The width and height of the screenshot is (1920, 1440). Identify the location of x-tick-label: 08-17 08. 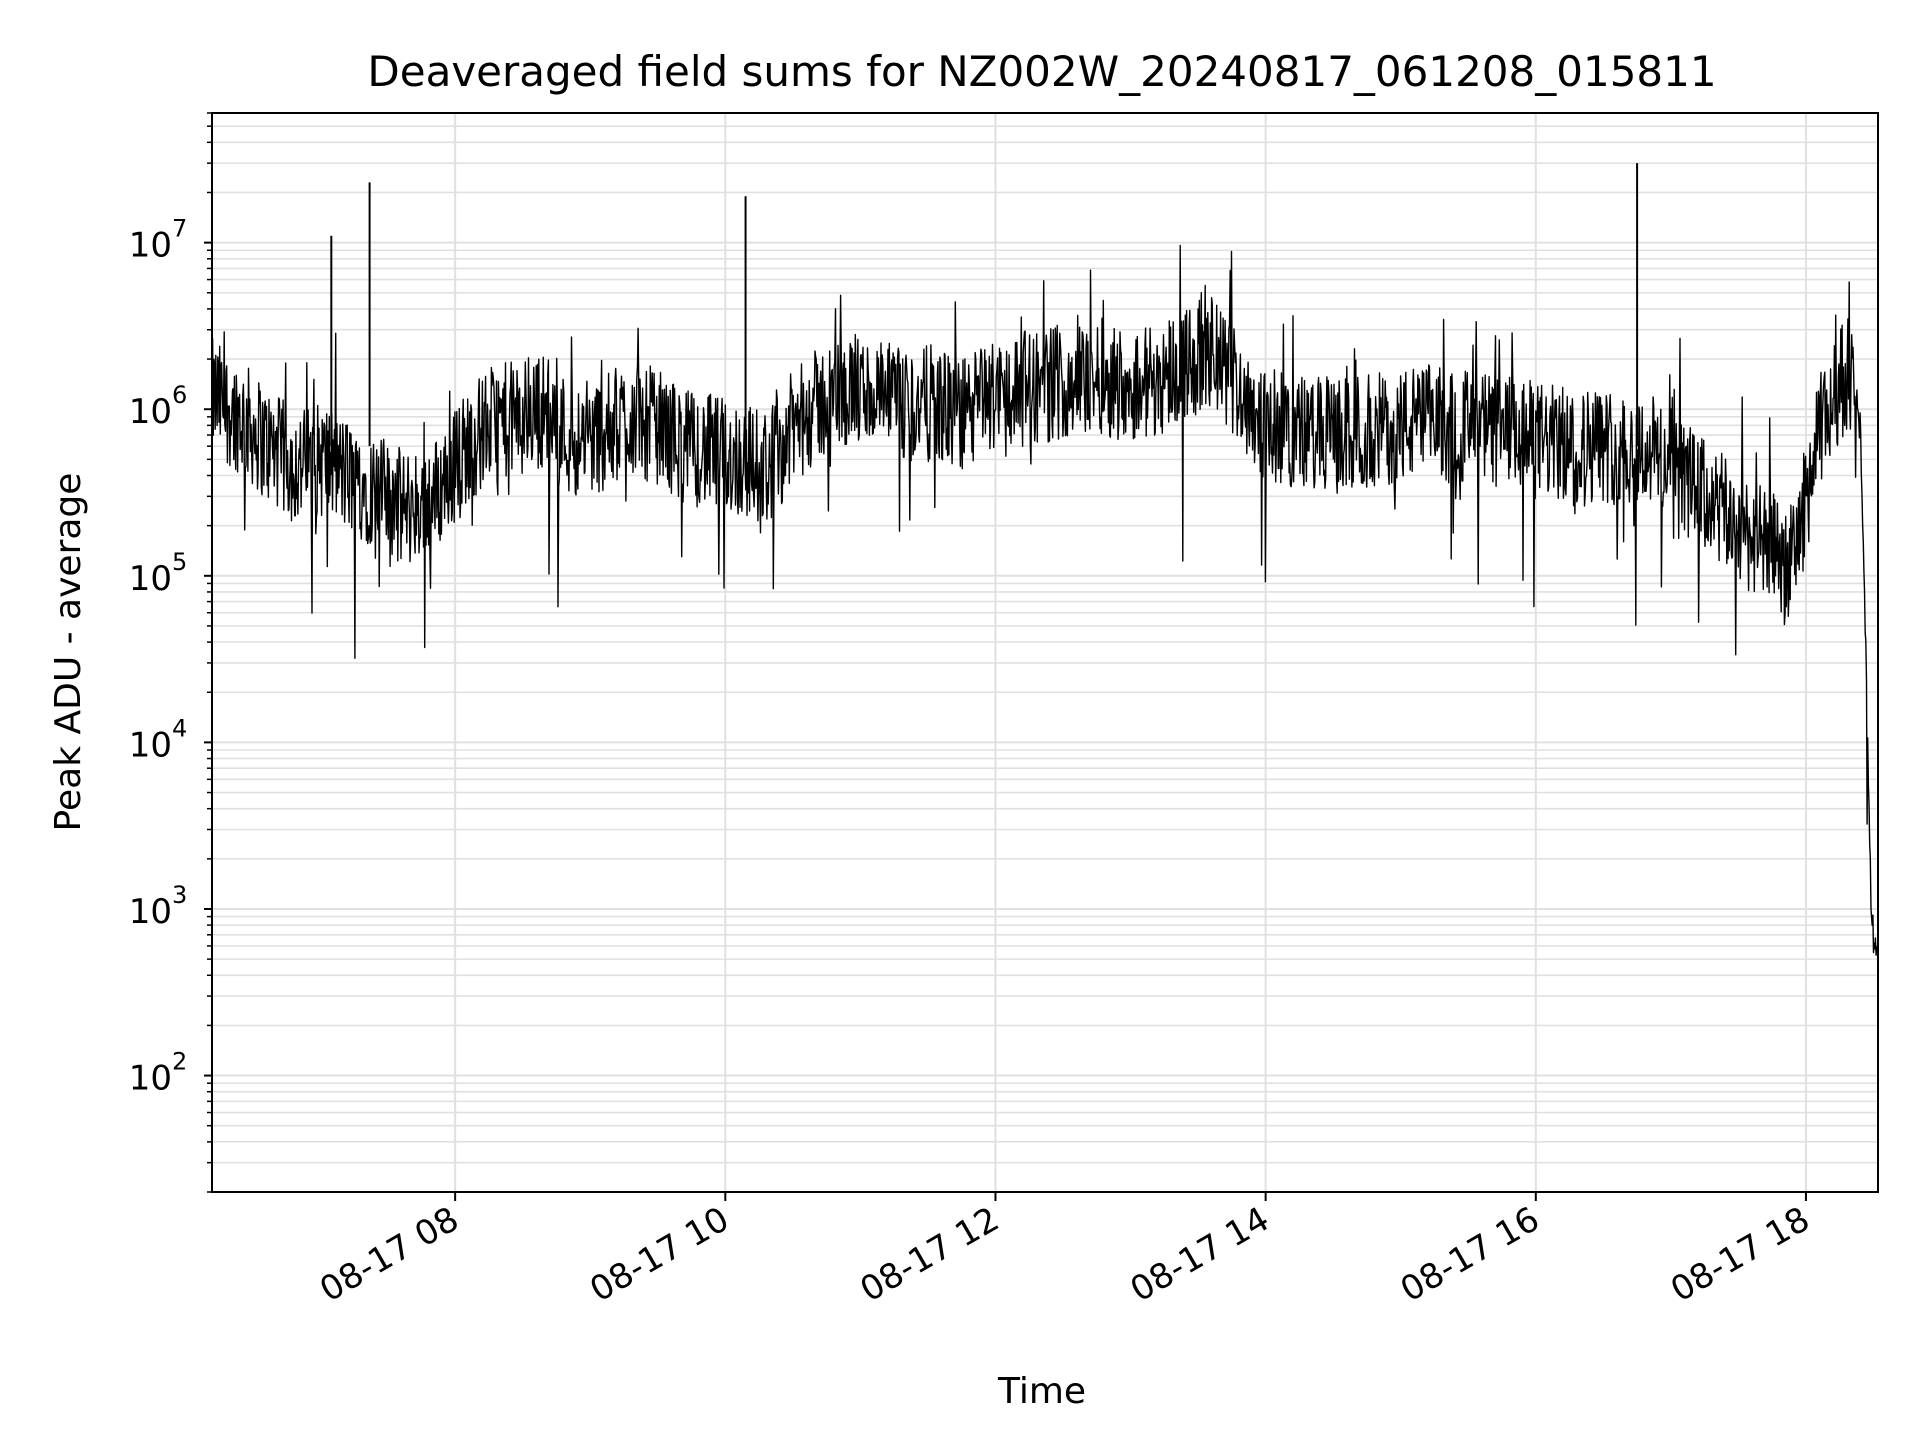
(389, 1254).